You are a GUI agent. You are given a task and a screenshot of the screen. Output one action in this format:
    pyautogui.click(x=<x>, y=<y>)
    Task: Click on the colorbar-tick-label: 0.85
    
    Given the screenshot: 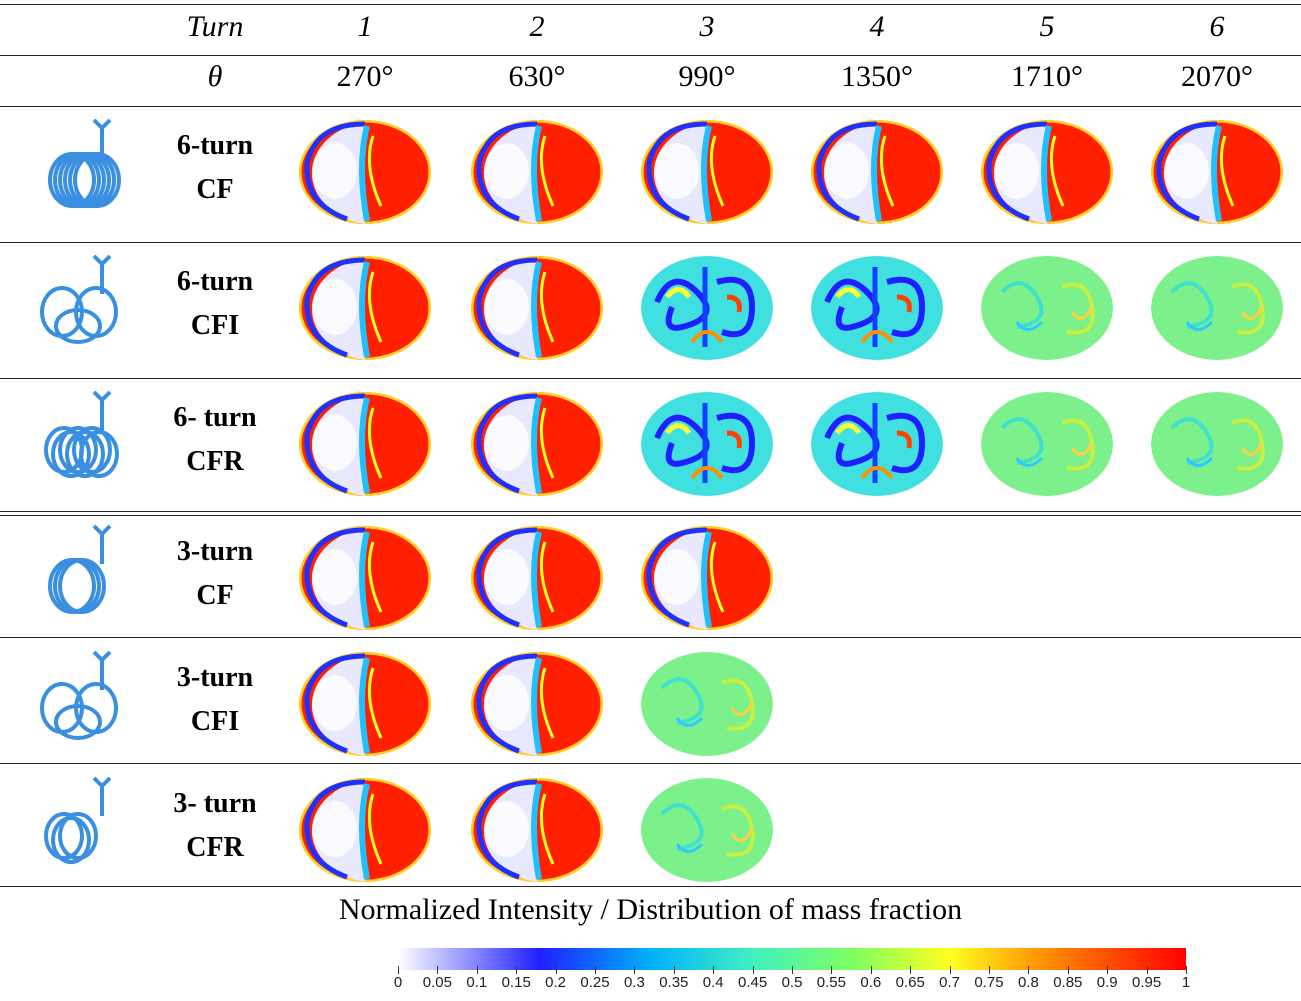 What is the action you would take?
    pyautogui.click(x=1068, y=982)
    